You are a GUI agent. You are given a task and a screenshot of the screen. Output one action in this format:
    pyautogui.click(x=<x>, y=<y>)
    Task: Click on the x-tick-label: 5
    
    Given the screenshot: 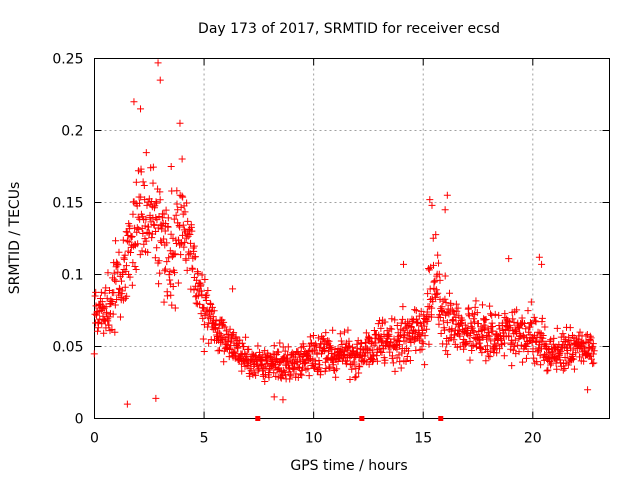 What is the action you would take?
    pyautogui.click(x=204, y=439)
    